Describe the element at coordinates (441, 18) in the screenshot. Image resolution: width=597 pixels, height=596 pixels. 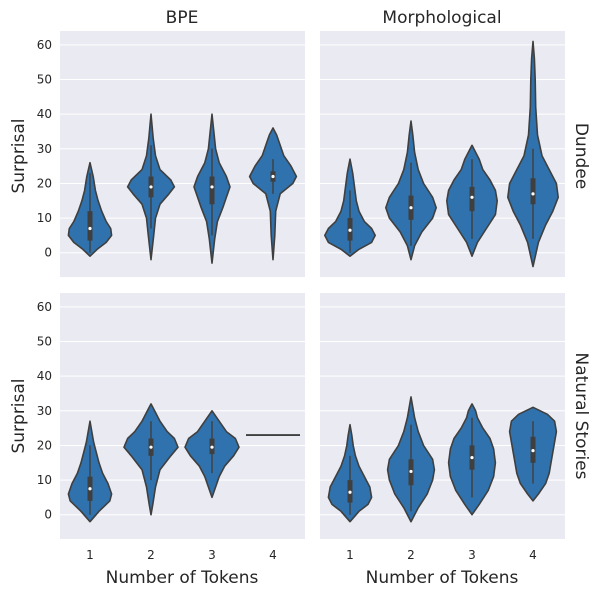
I see `column-title-morphological: Morphological` at that location.